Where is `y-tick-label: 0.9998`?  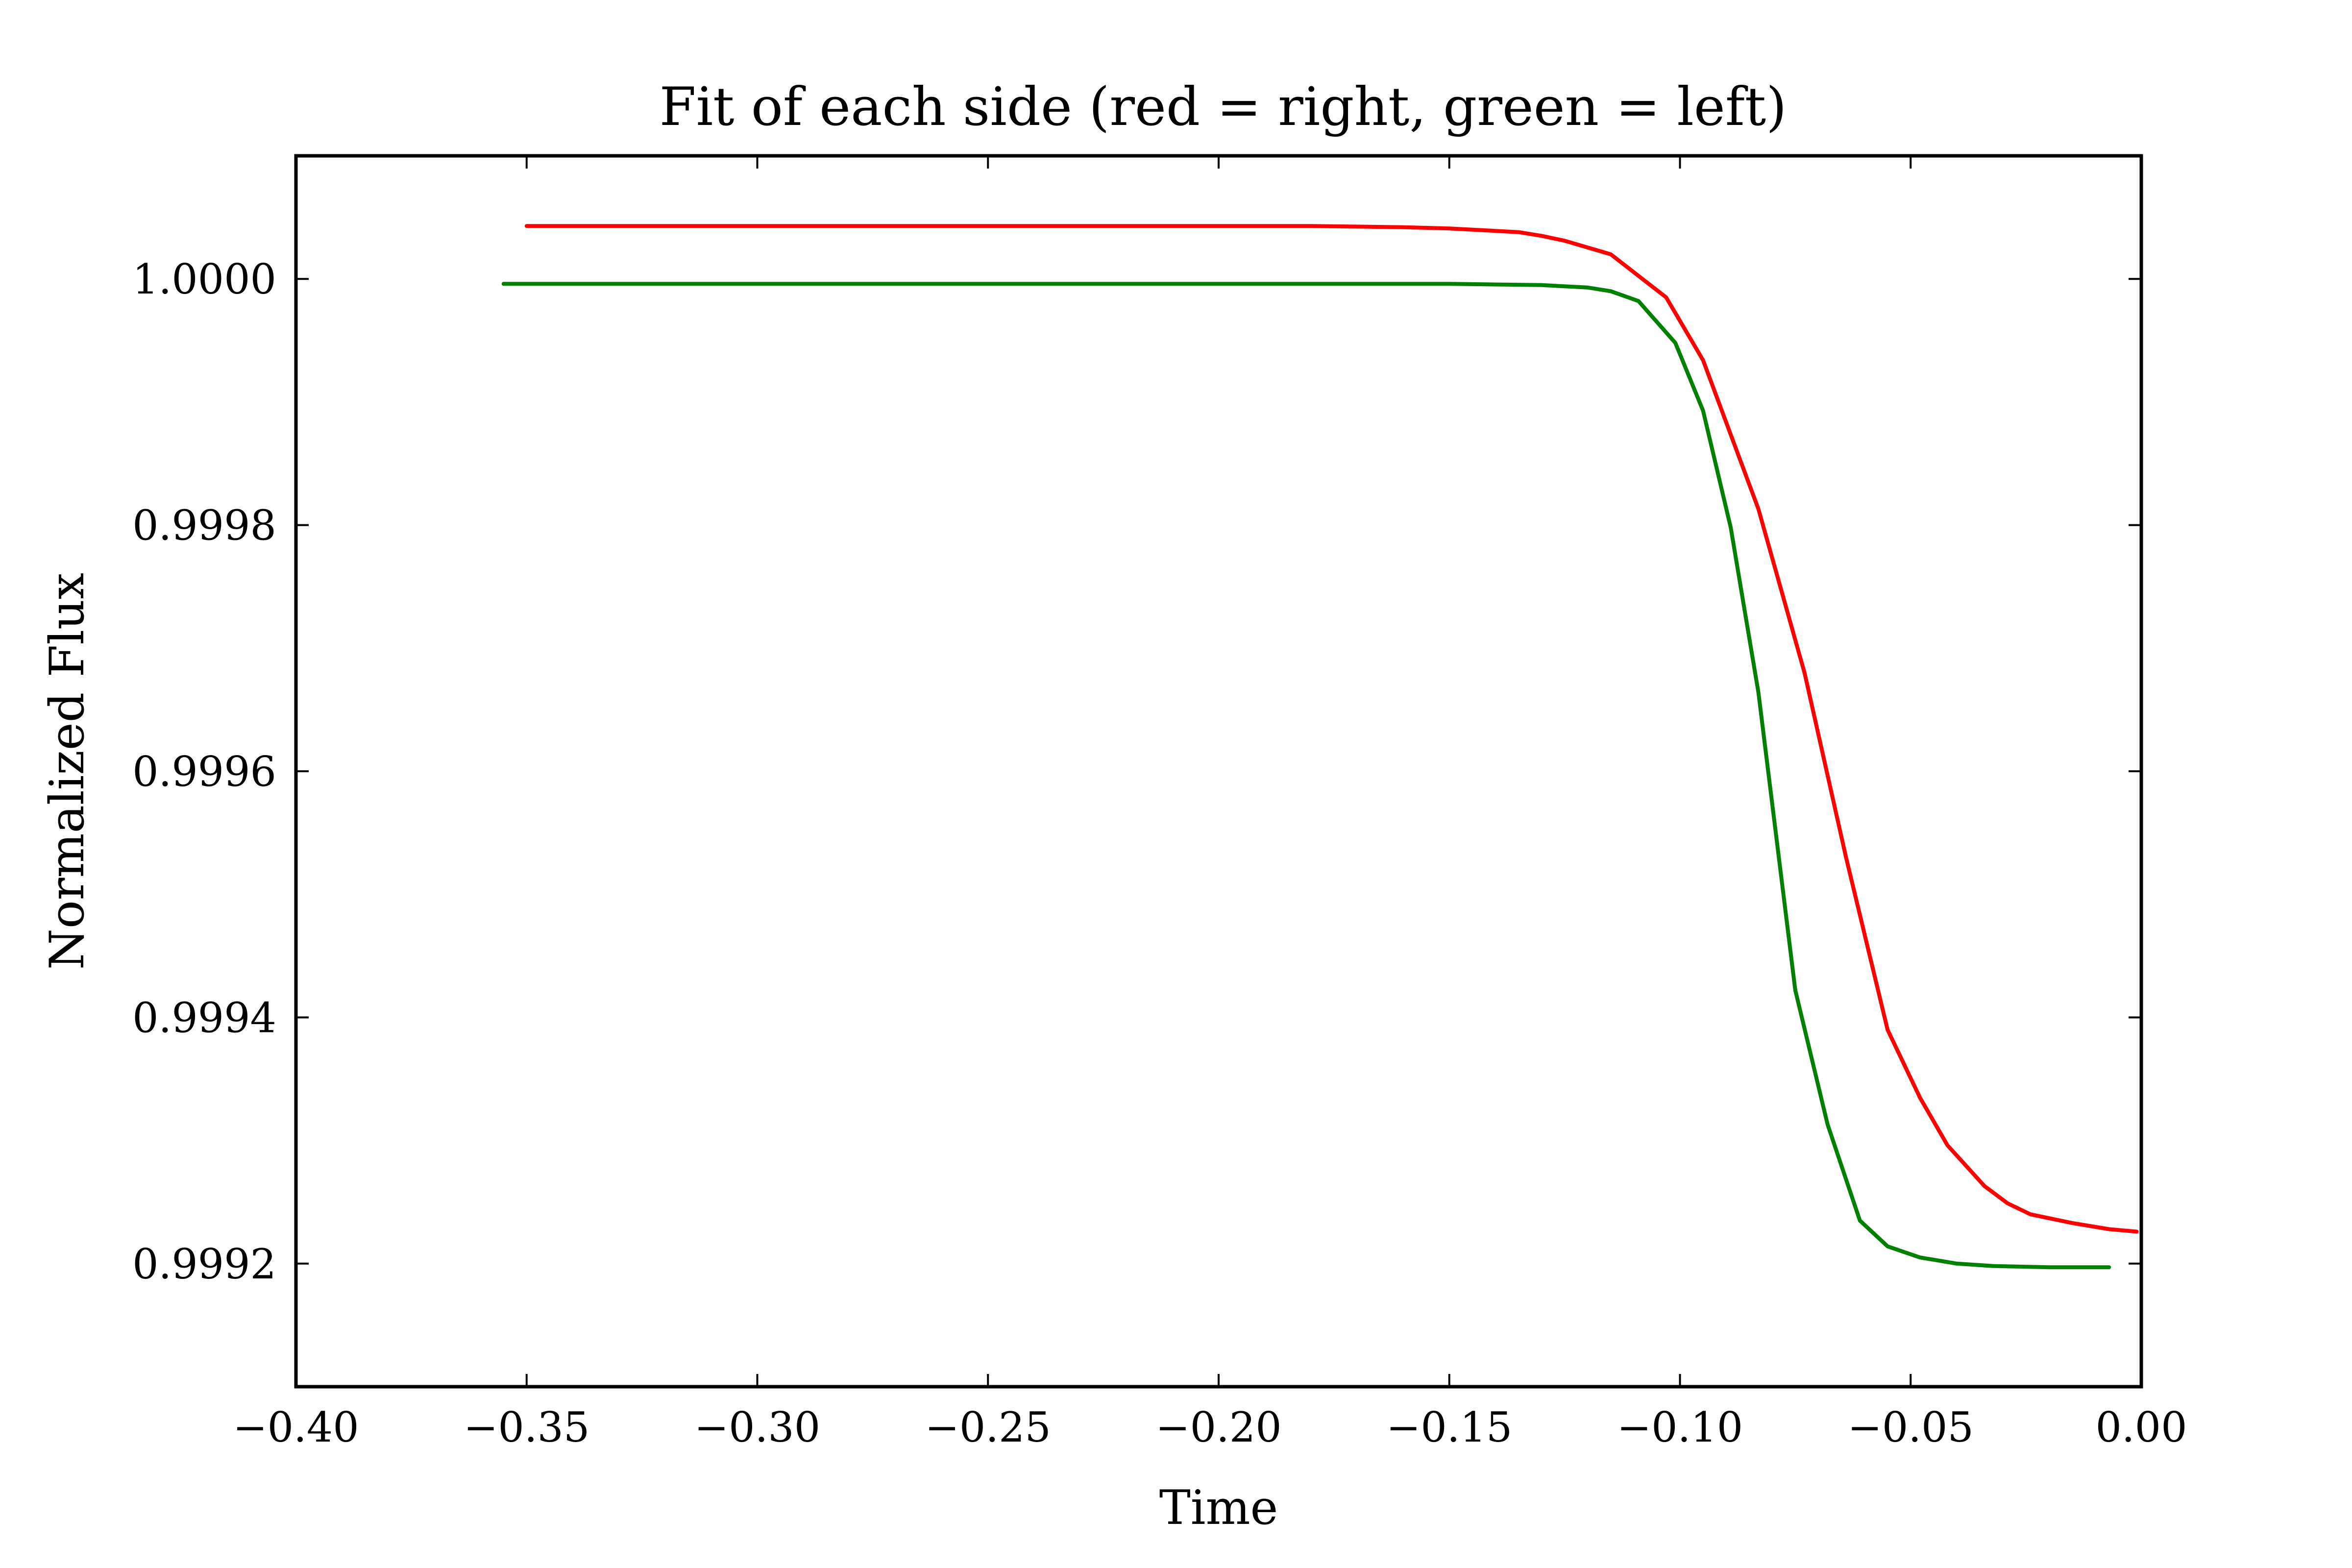
y-tick-label: 0.9998 is located at coordinates (204, 526).